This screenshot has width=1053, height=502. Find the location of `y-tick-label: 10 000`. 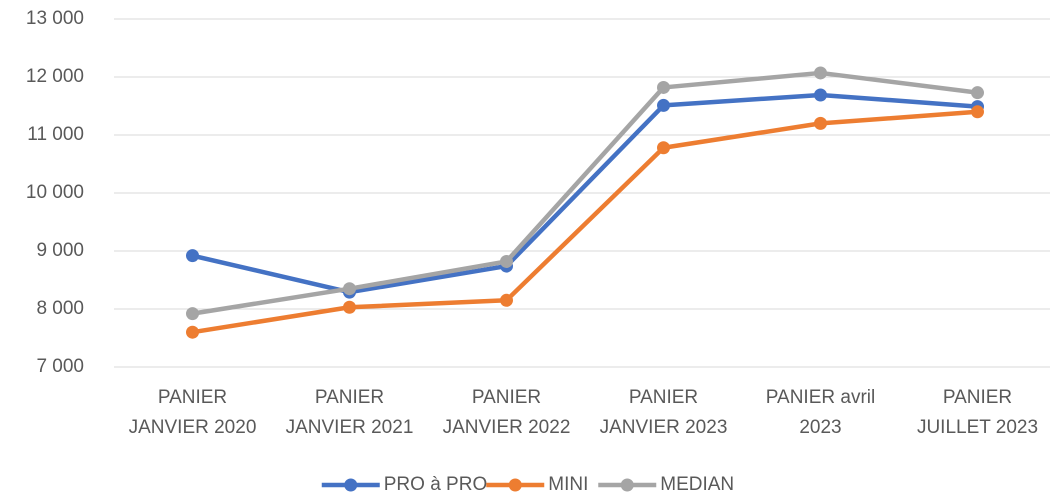

y-tick-label: 10 000 is located at coordinates (55, 192).